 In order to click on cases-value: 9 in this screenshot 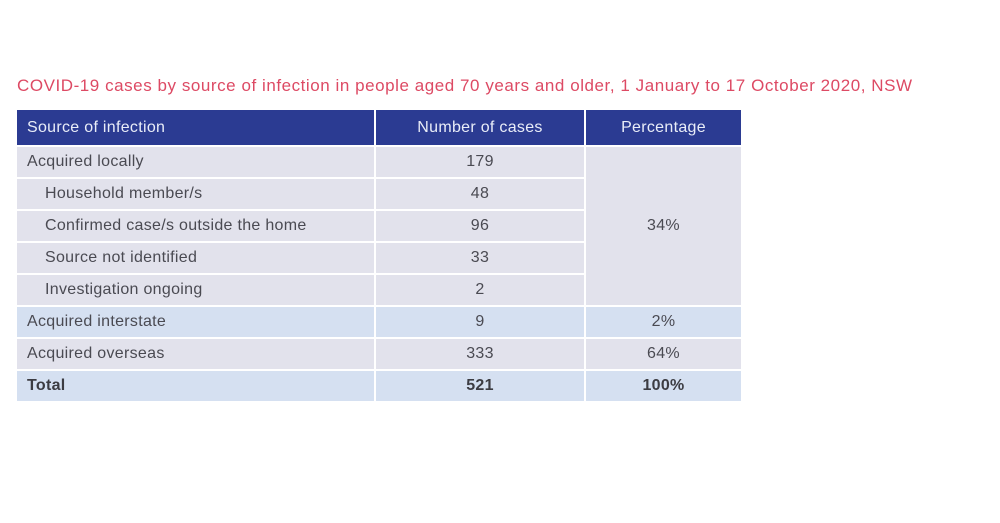, I will do `click(480, 322)`.